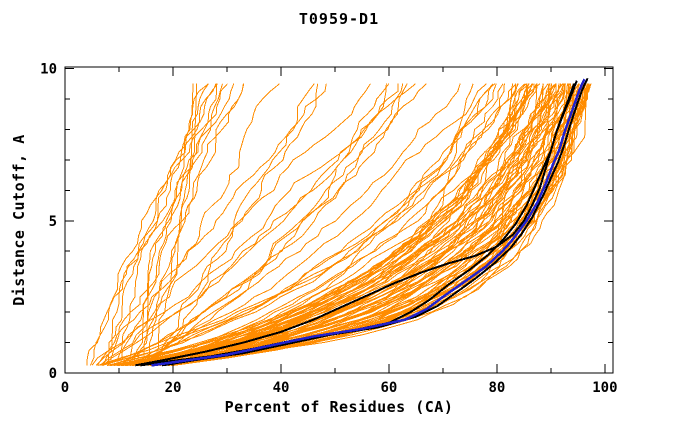 The image size is (680, 440). What do you see at coordinates (65, 388) in the screenshot?
I see `x-tick-label: 0` at bounding box center [65, 388].